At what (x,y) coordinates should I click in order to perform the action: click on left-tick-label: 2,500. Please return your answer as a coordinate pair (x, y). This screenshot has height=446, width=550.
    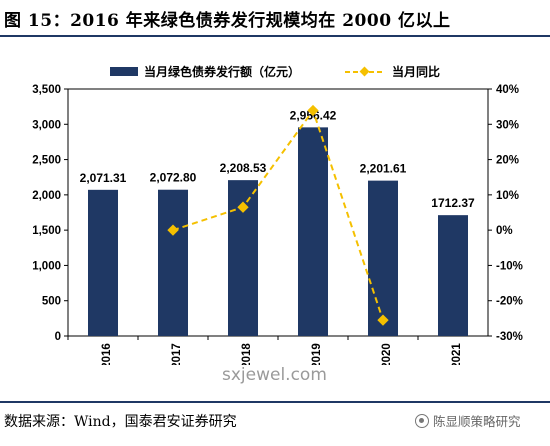
    Looking at the image, I should click on (46, 161).